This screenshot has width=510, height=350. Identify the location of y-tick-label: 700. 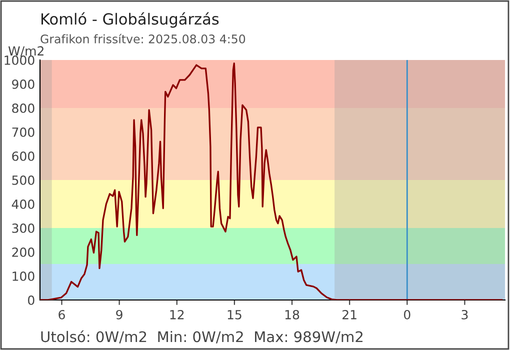
(23, 132).